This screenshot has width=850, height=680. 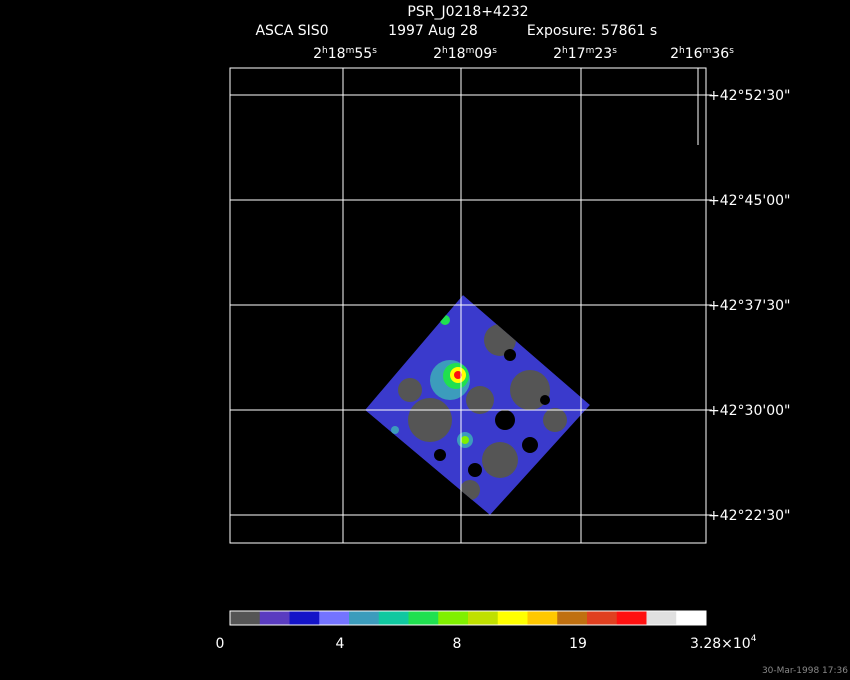 What do you see at coordinates (291, 31) in the screenshot?
I see `instrument: ASCA SIS0` at bounding box center [291, 31].